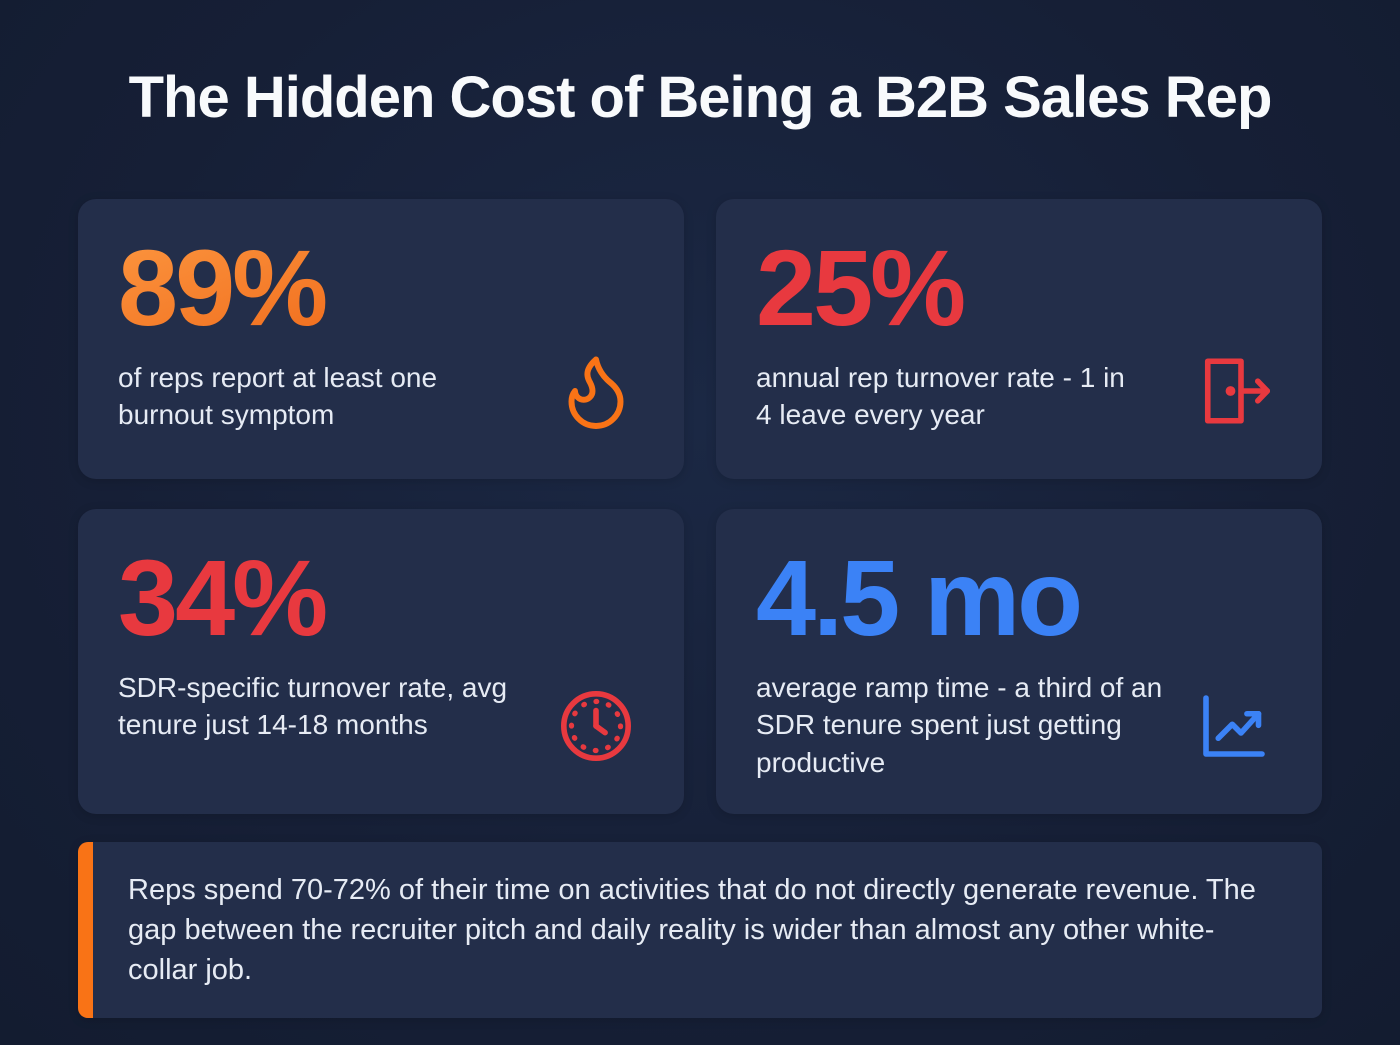 This screenshot has height=1045, width=1400. Describe the element at coordinates (1234, 391) in the screenshot. I see `door-exit-icon` at that location.